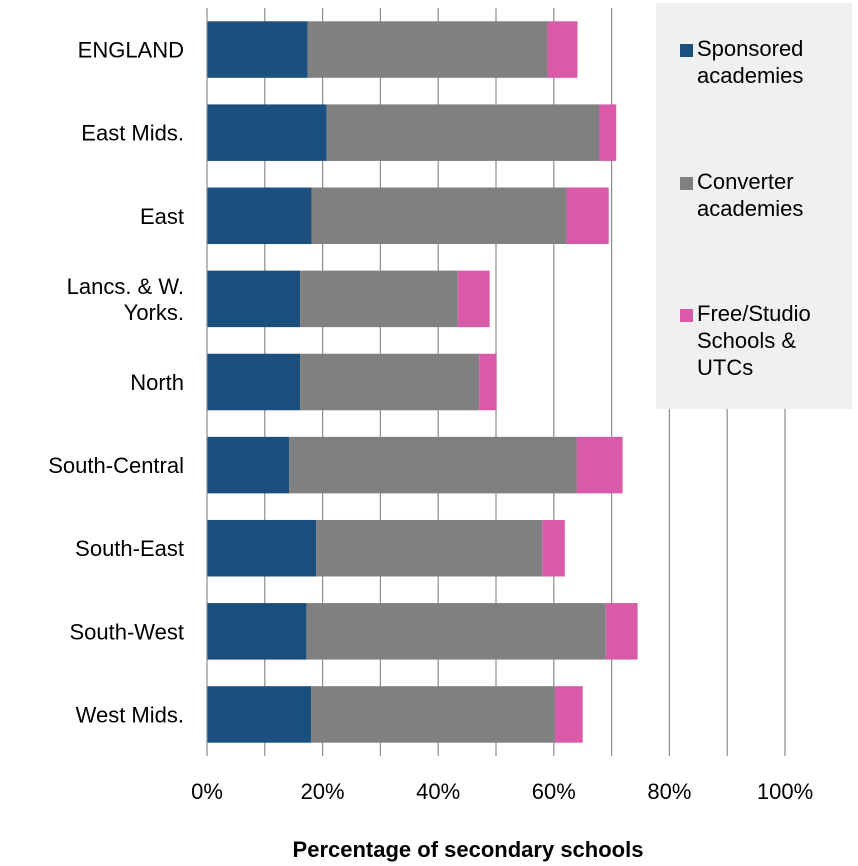  What do you see at coordinates (157, 382) in the screenshot?
I see `category-label: North` at bounding box center [157, 382].